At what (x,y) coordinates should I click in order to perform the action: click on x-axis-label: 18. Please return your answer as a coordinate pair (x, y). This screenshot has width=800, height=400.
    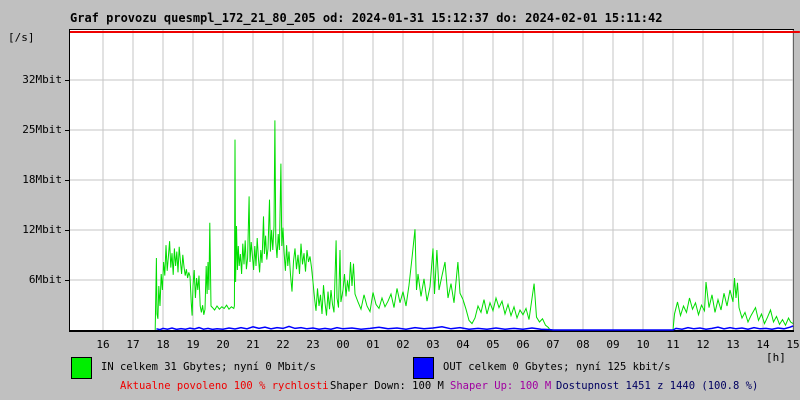
    Looking at the image, I should click on (163, 344).